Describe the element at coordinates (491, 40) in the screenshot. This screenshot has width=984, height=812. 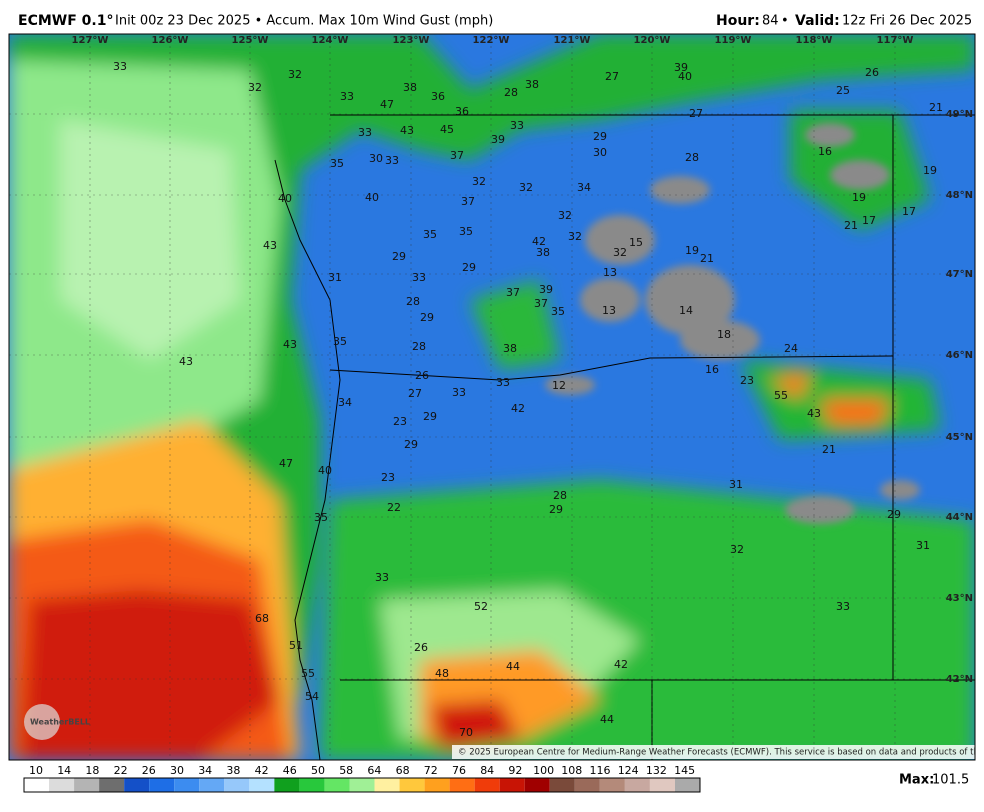
I see `longitude-label: 122°W` at that location.